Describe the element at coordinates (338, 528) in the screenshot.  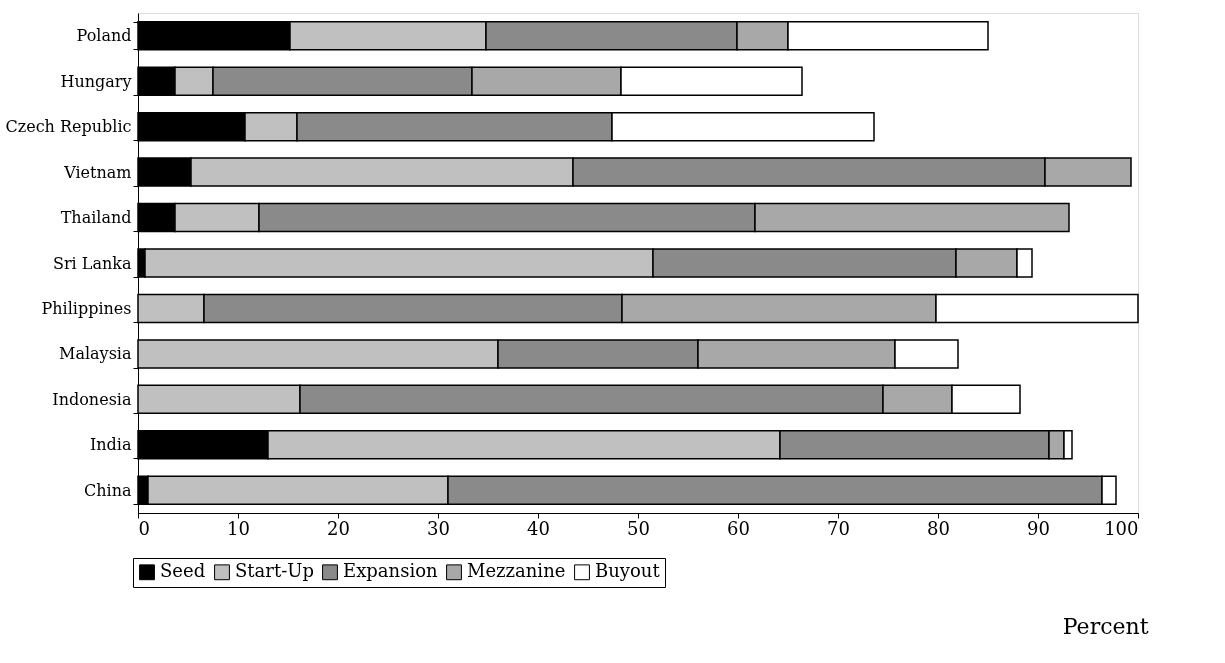
I see `x-tick-label: 20` at that location.